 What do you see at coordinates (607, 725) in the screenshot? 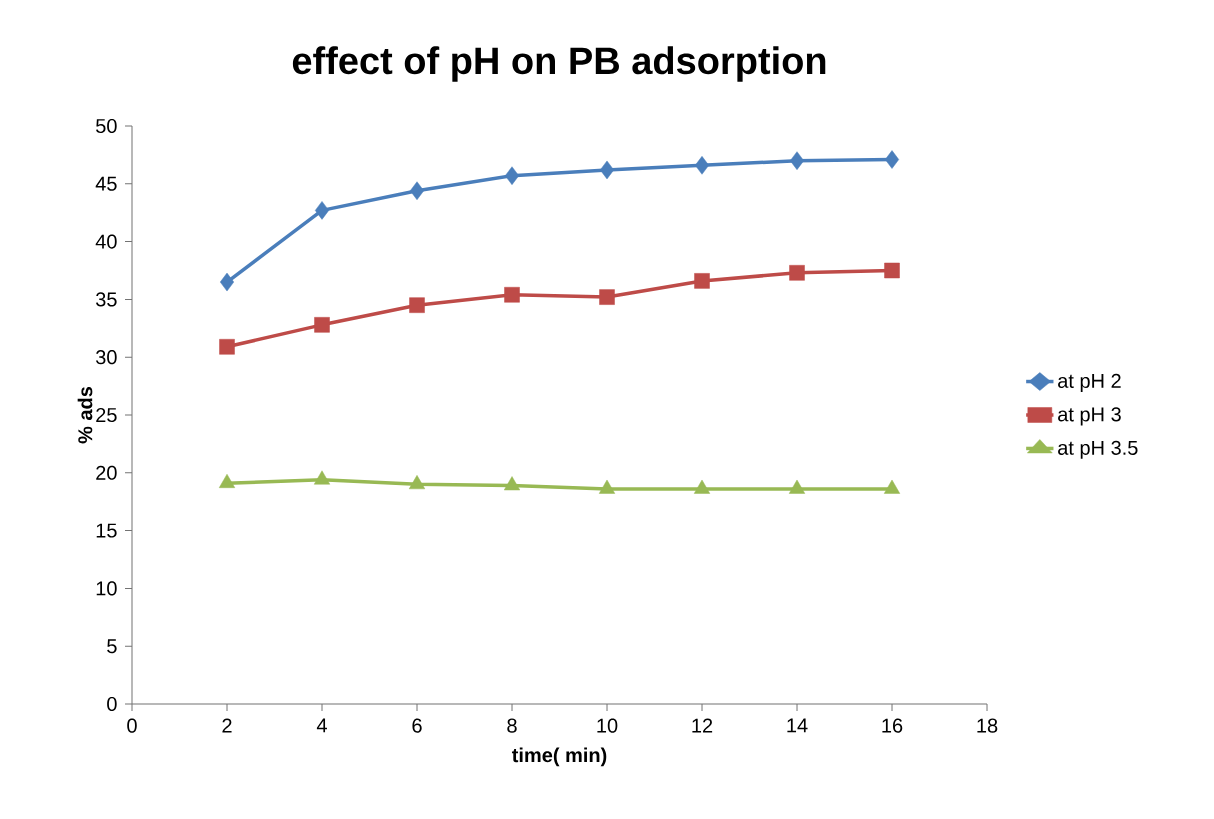
I see `x-tick-label: 10` at bounding box center [607, 725].